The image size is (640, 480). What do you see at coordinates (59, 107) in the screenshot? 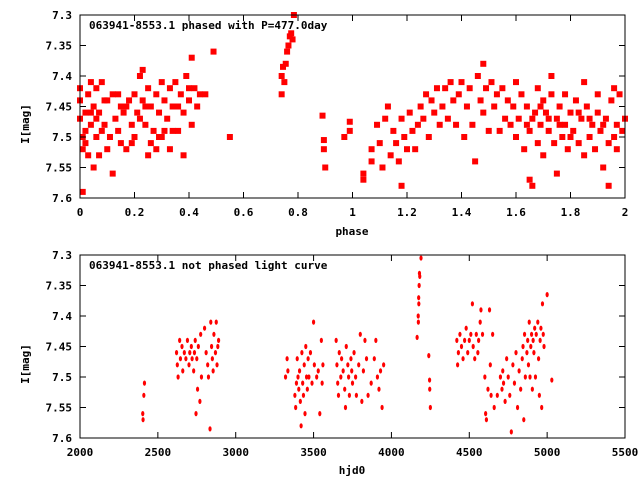
I see `y-tick-label: 7.45` at bounding box center [59, 107].